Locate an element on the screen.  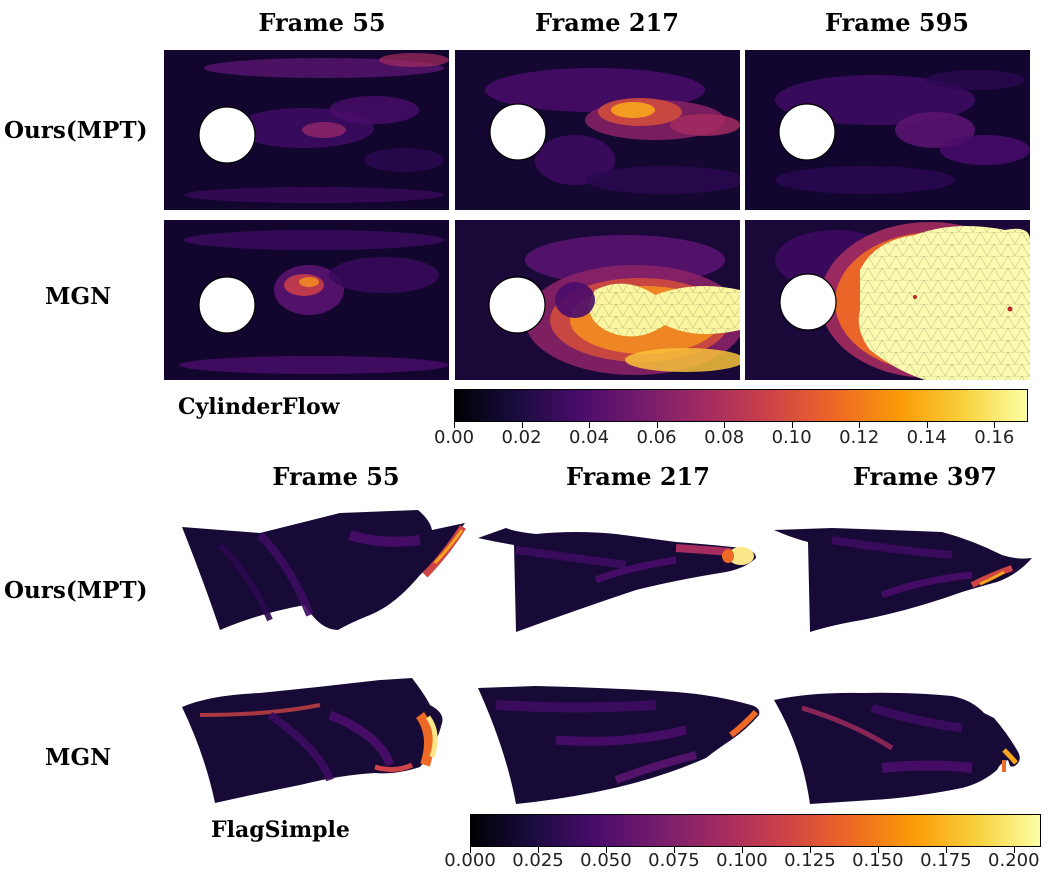
flag-ours-frame-55-surface is located at coordinates (324, 570).